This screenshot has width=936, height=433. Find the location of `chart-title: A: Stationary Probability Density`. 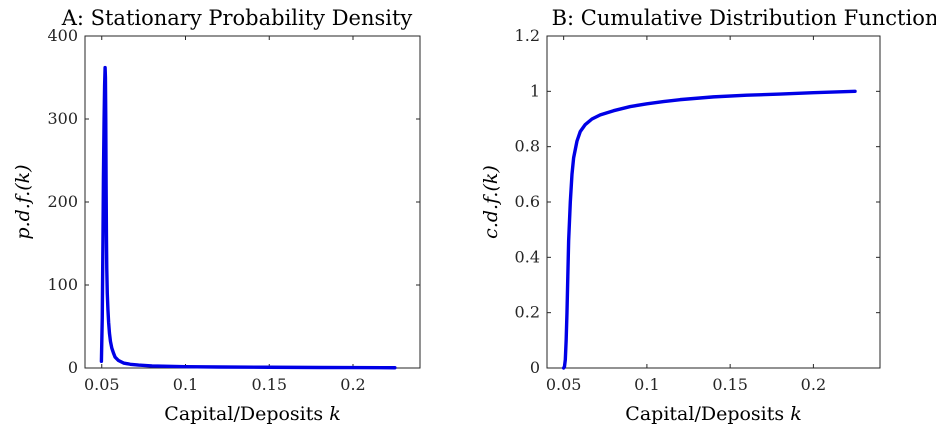

chart-title: A: Stationary Probability Density is located at coordinates (237, 18).